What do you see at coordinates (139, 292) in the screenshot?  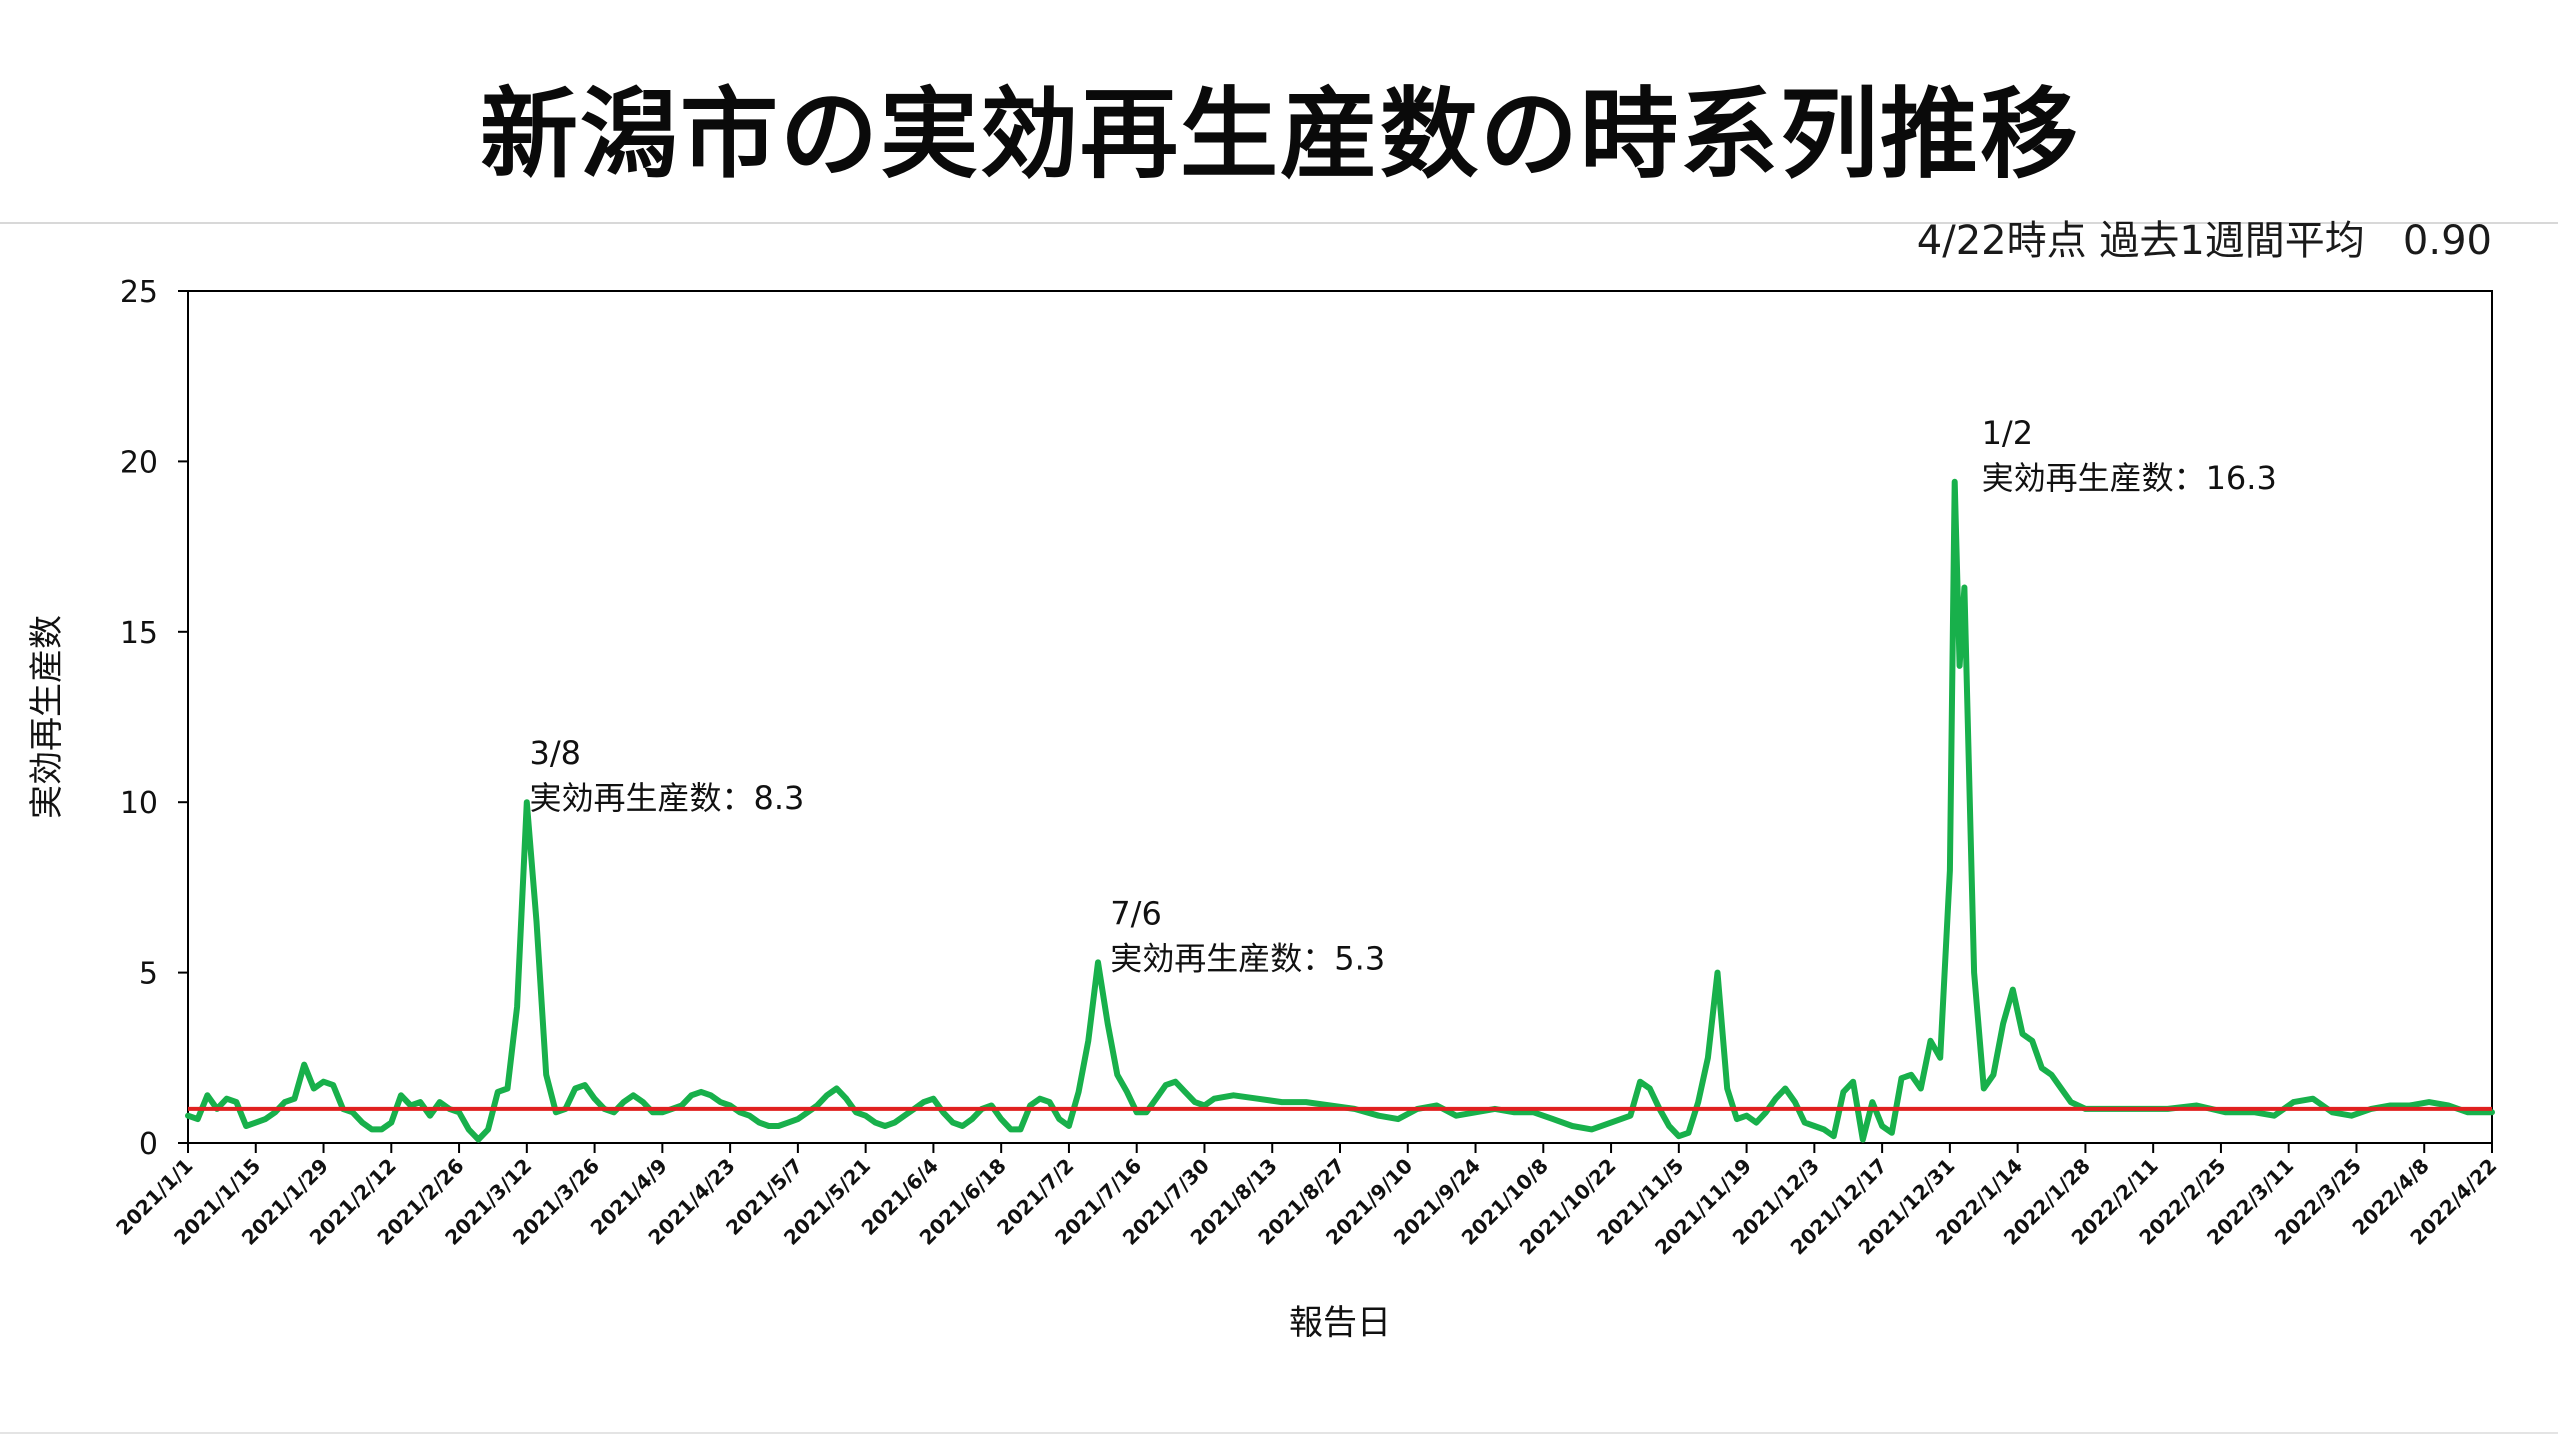 I see `y-tick-label: 25` at bounding box center [139, 292].